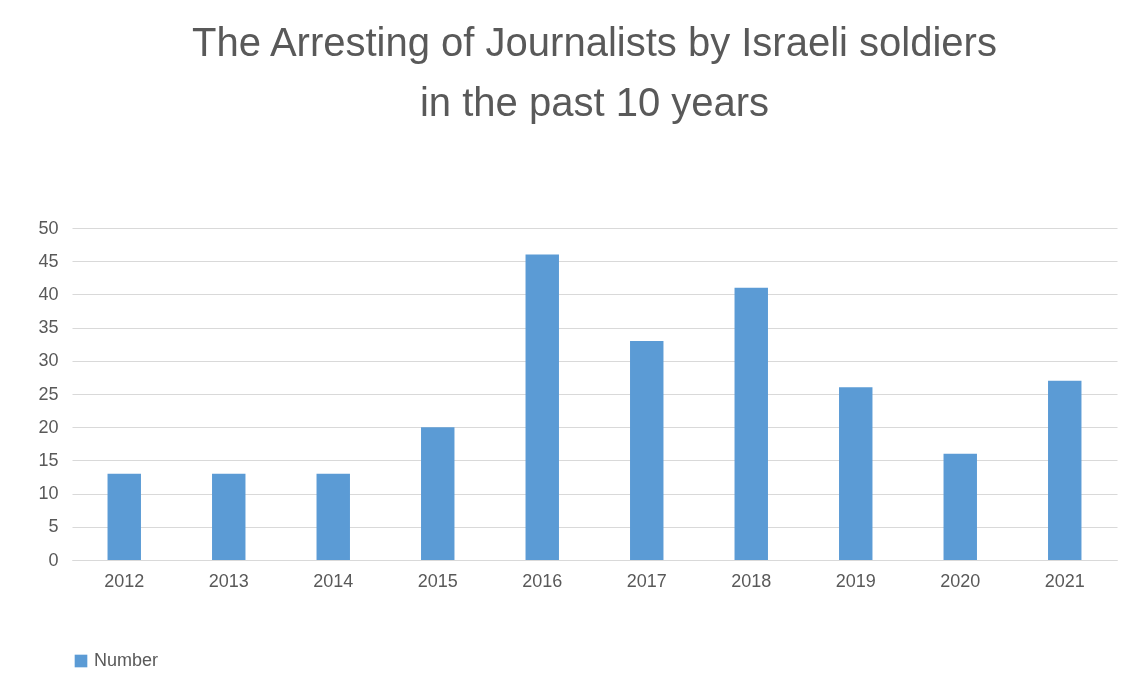 Image resolution: width=1145 pixels, height=674 pixels. What do you see at coordinates (751, 580) in the screenshot?
I see `x-tick-label: 2018` at bounding box center [751, 580].